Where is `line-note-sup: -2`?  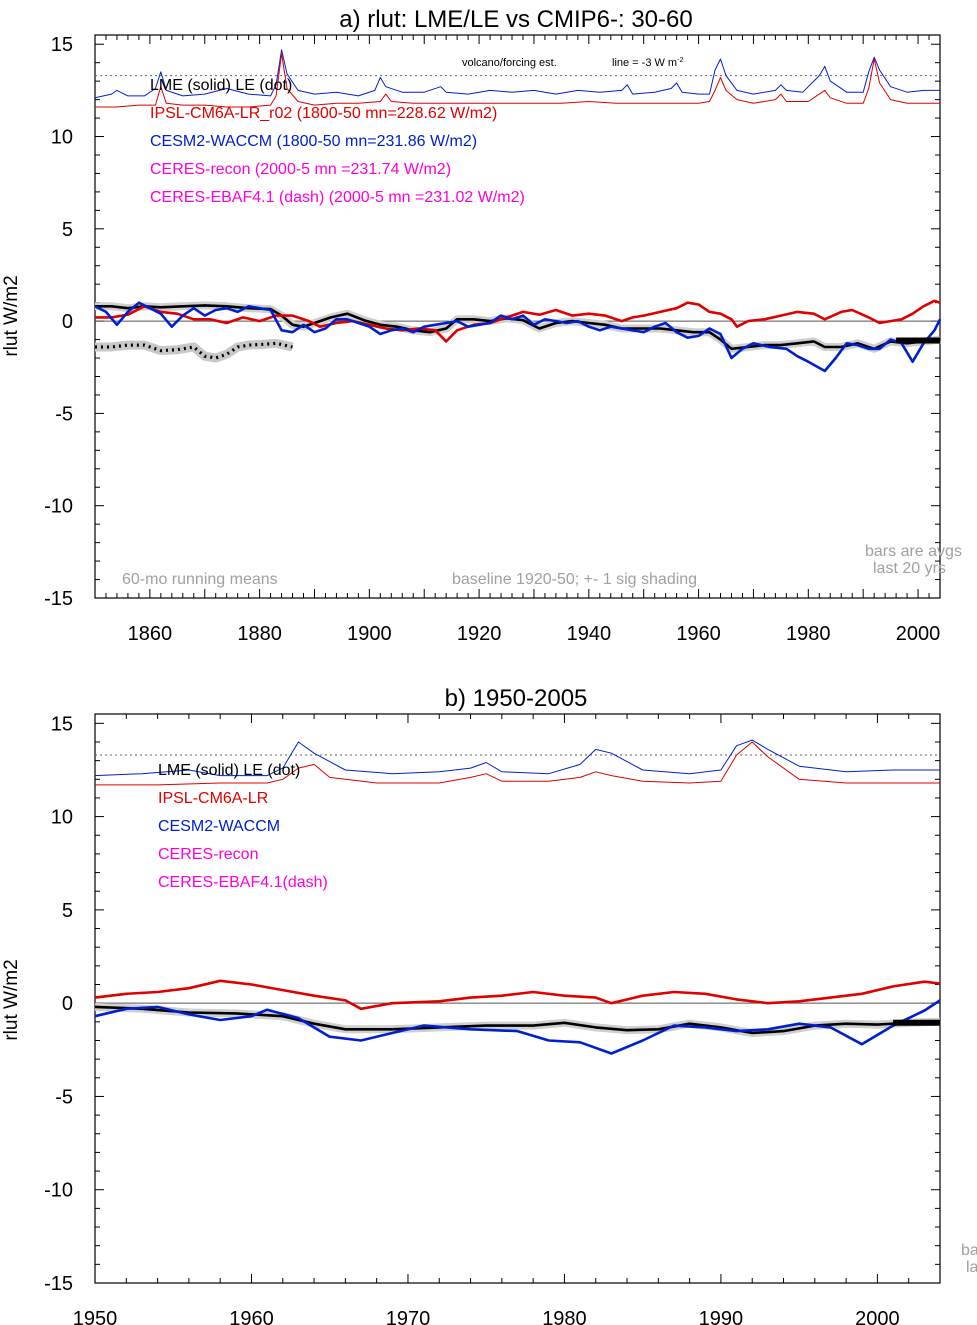 line-note-sup: -2 is located at coordinates (680, 60).